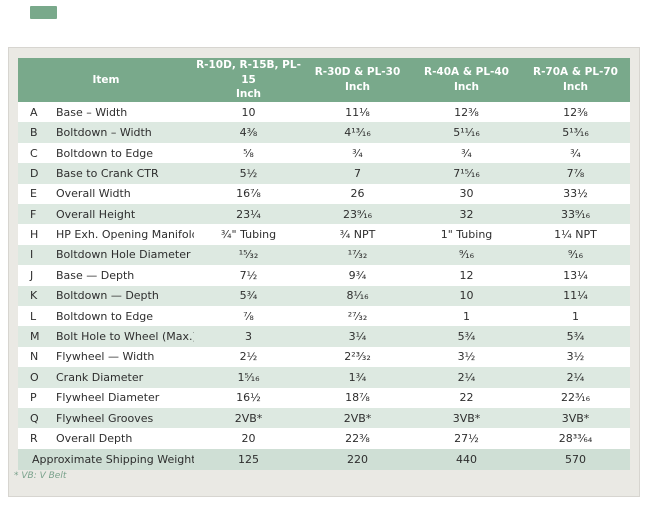 The width and height of the screenshot is (650, 530). What do you see at coordinates (357, 173) in the screenshot?
I see `value-cell: 7` at bounding box center [357, 173].